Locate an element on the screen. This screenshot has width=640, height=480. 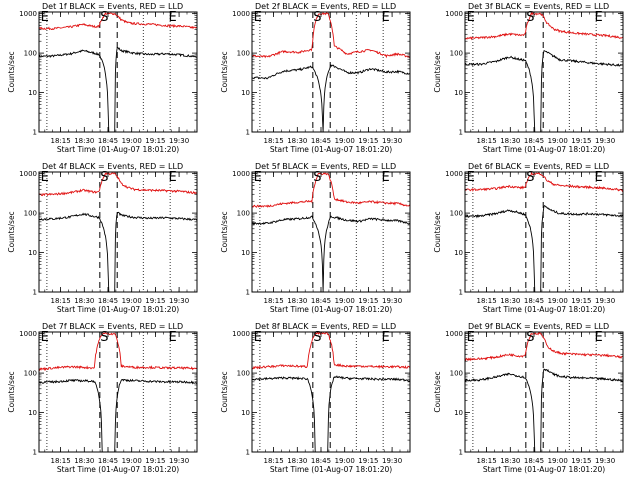
panel-title: Det 6f BLACK = Events, RED = LLD is located at coordinates (538, 166).